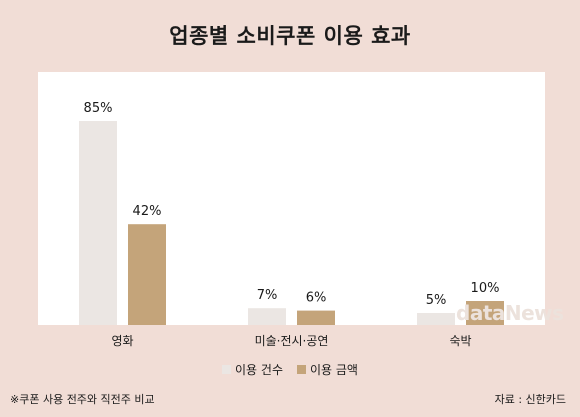 This screenshot has width=580, height=417. I want to click on data-label-1-1: 6%, so click(316, 298).